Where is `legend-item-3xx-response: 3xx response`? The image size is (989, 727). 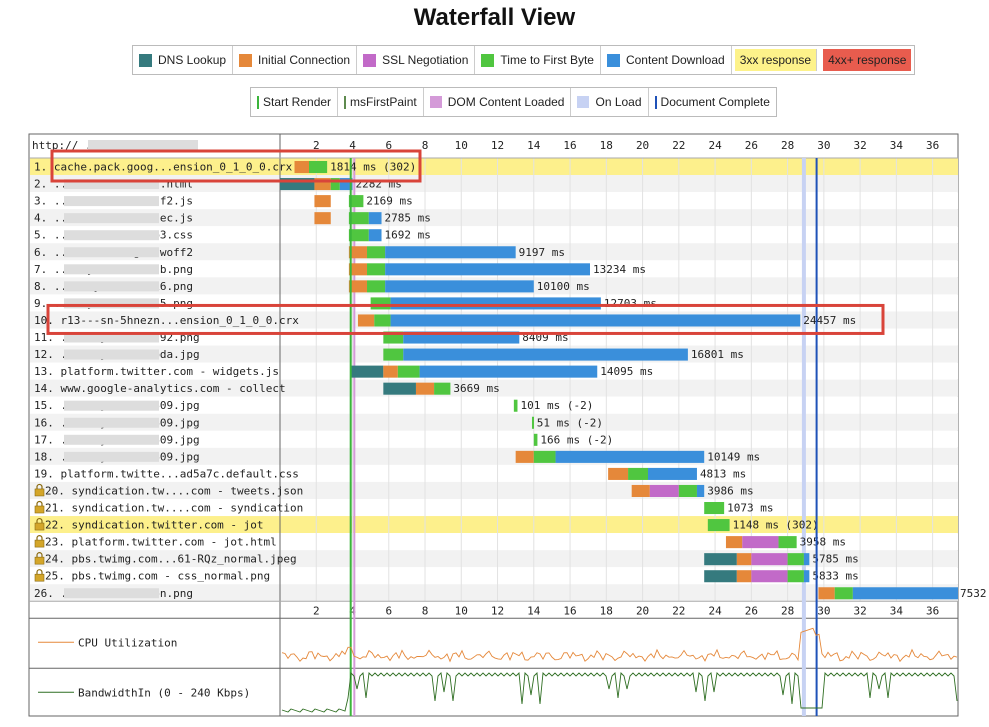
legend-item-3xx-response: 3xx response is located at coordinates (776, 60).